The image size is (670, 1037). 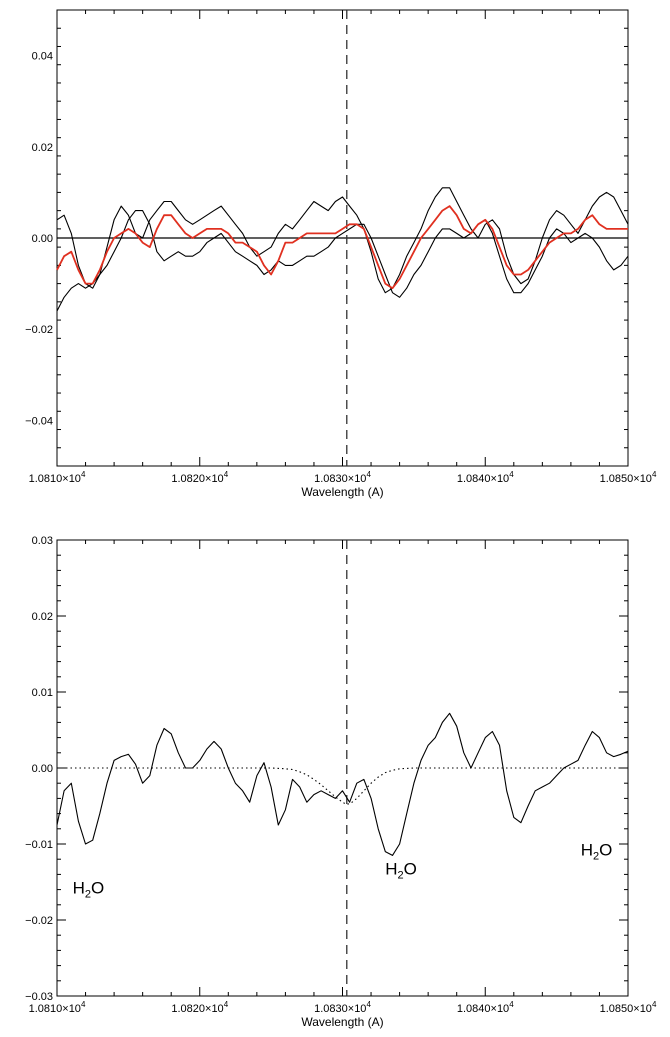 What do you see at coordinates (39, 997) in the screenshot?
I see `y-tick-label: −0.03` at bounding box center [39, 997].